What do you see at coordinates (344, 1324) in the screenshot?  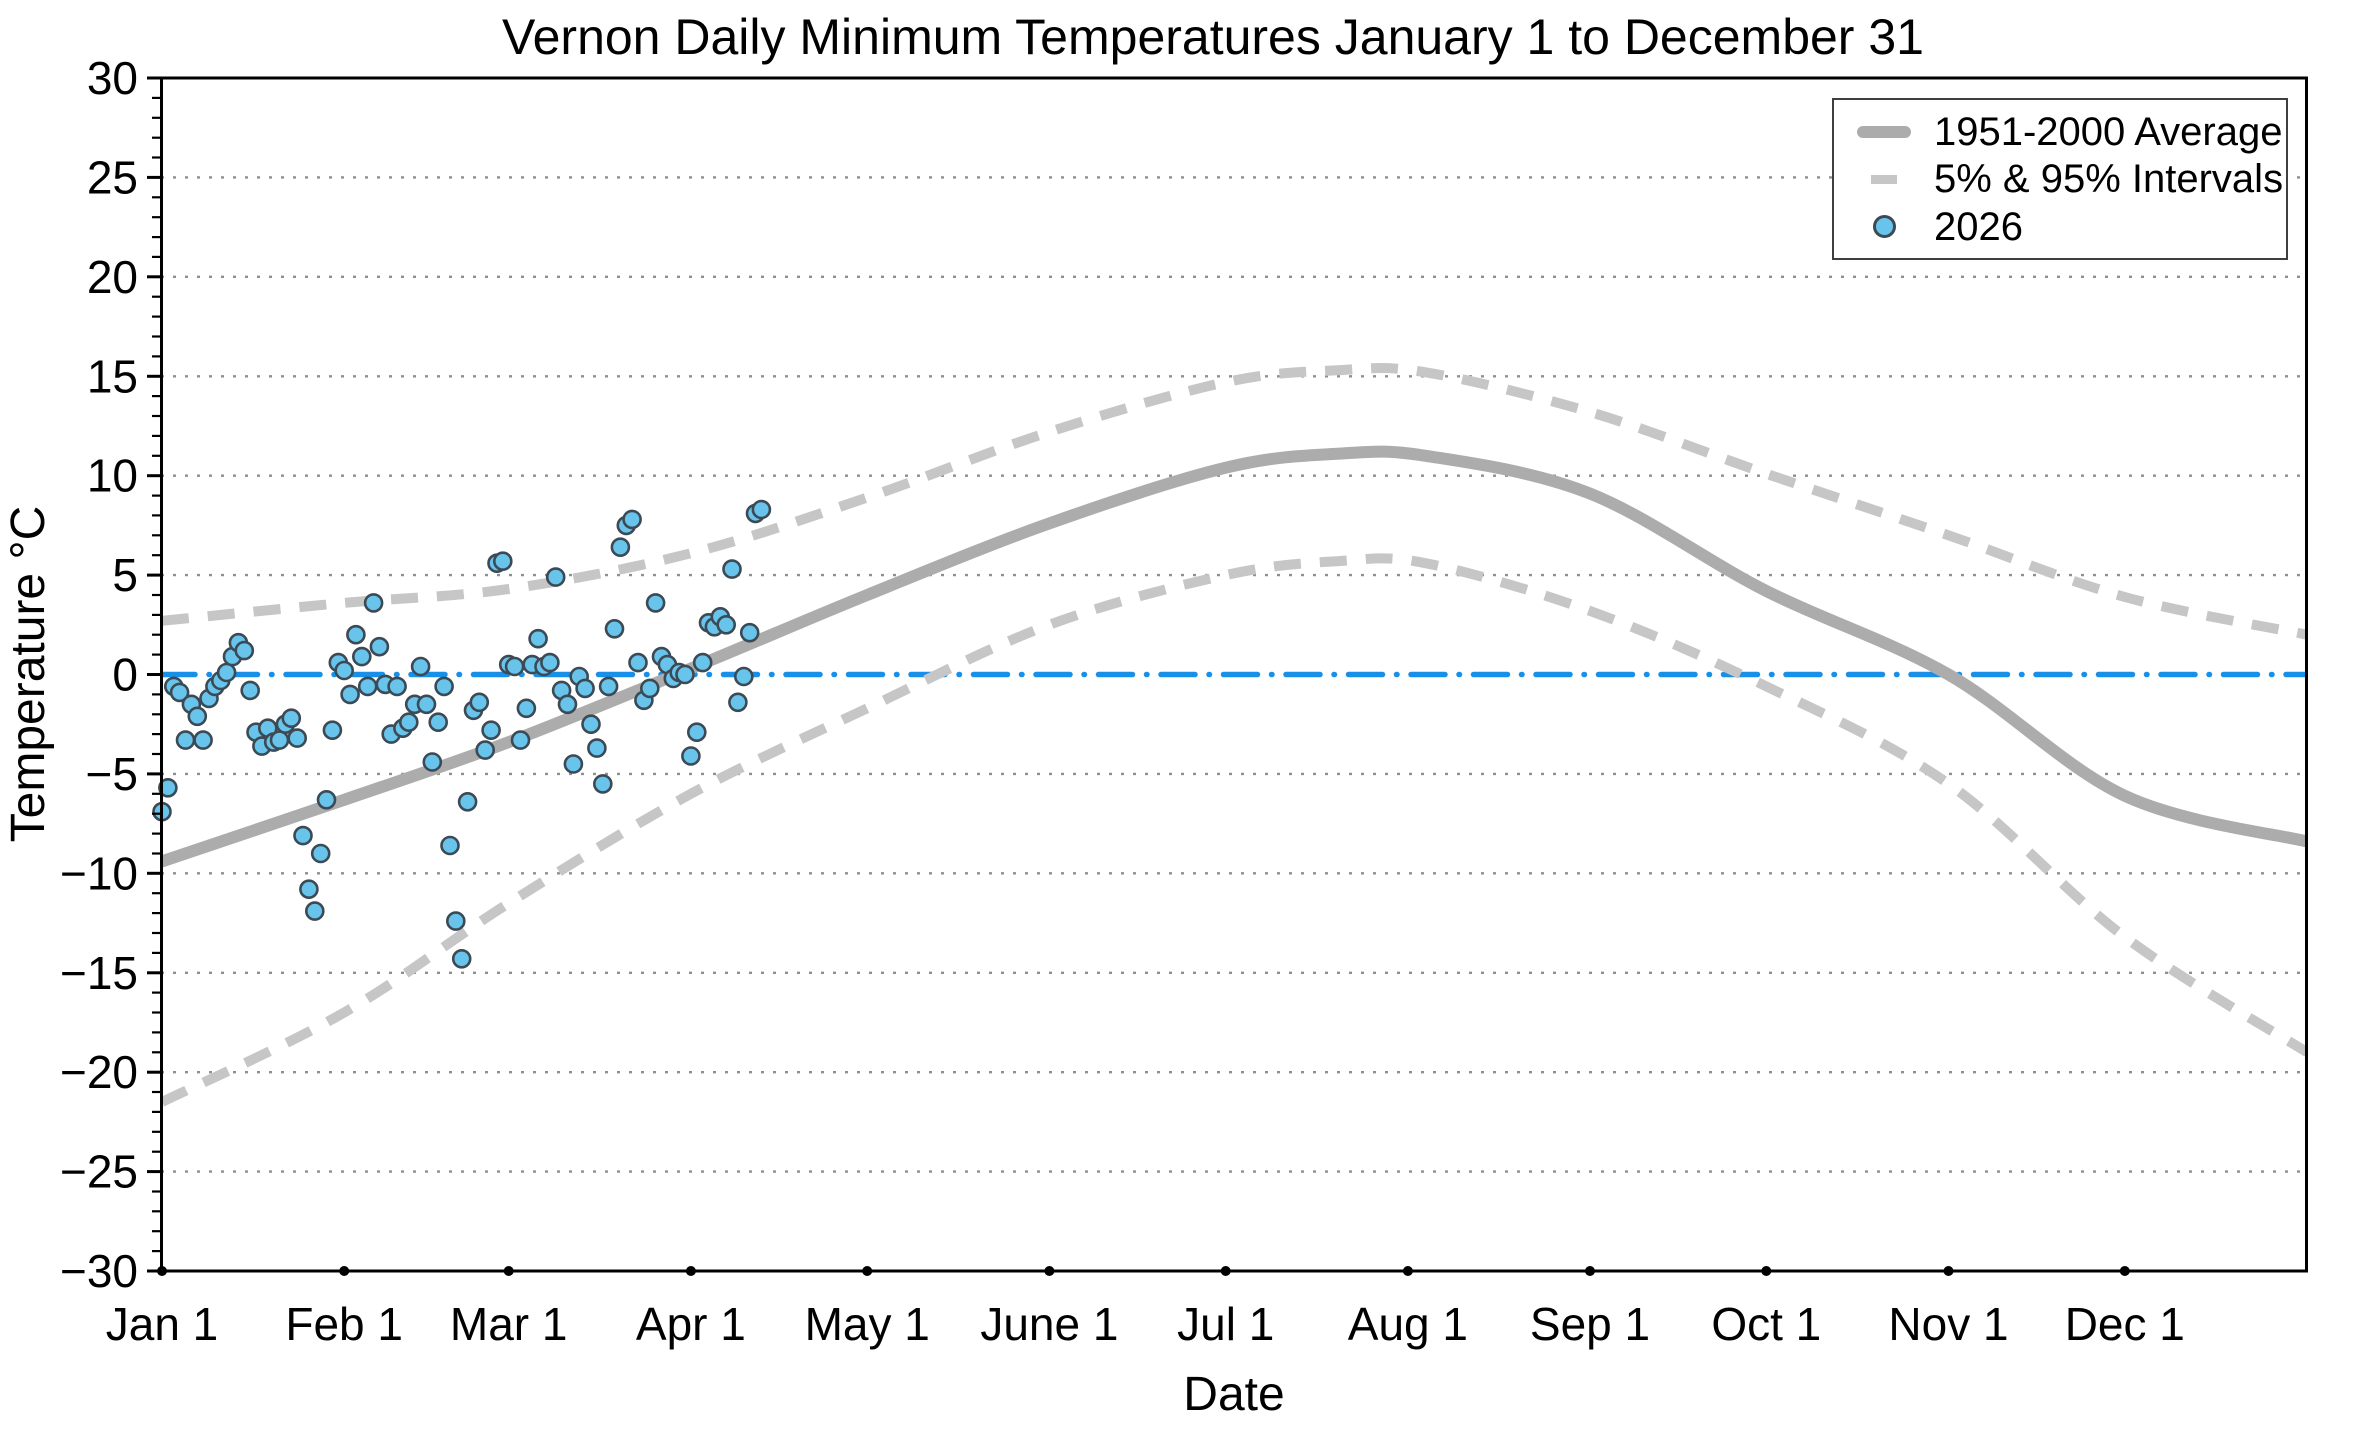 I see `x-tick-label: Feb 1` at bounding box center [344, 1324].